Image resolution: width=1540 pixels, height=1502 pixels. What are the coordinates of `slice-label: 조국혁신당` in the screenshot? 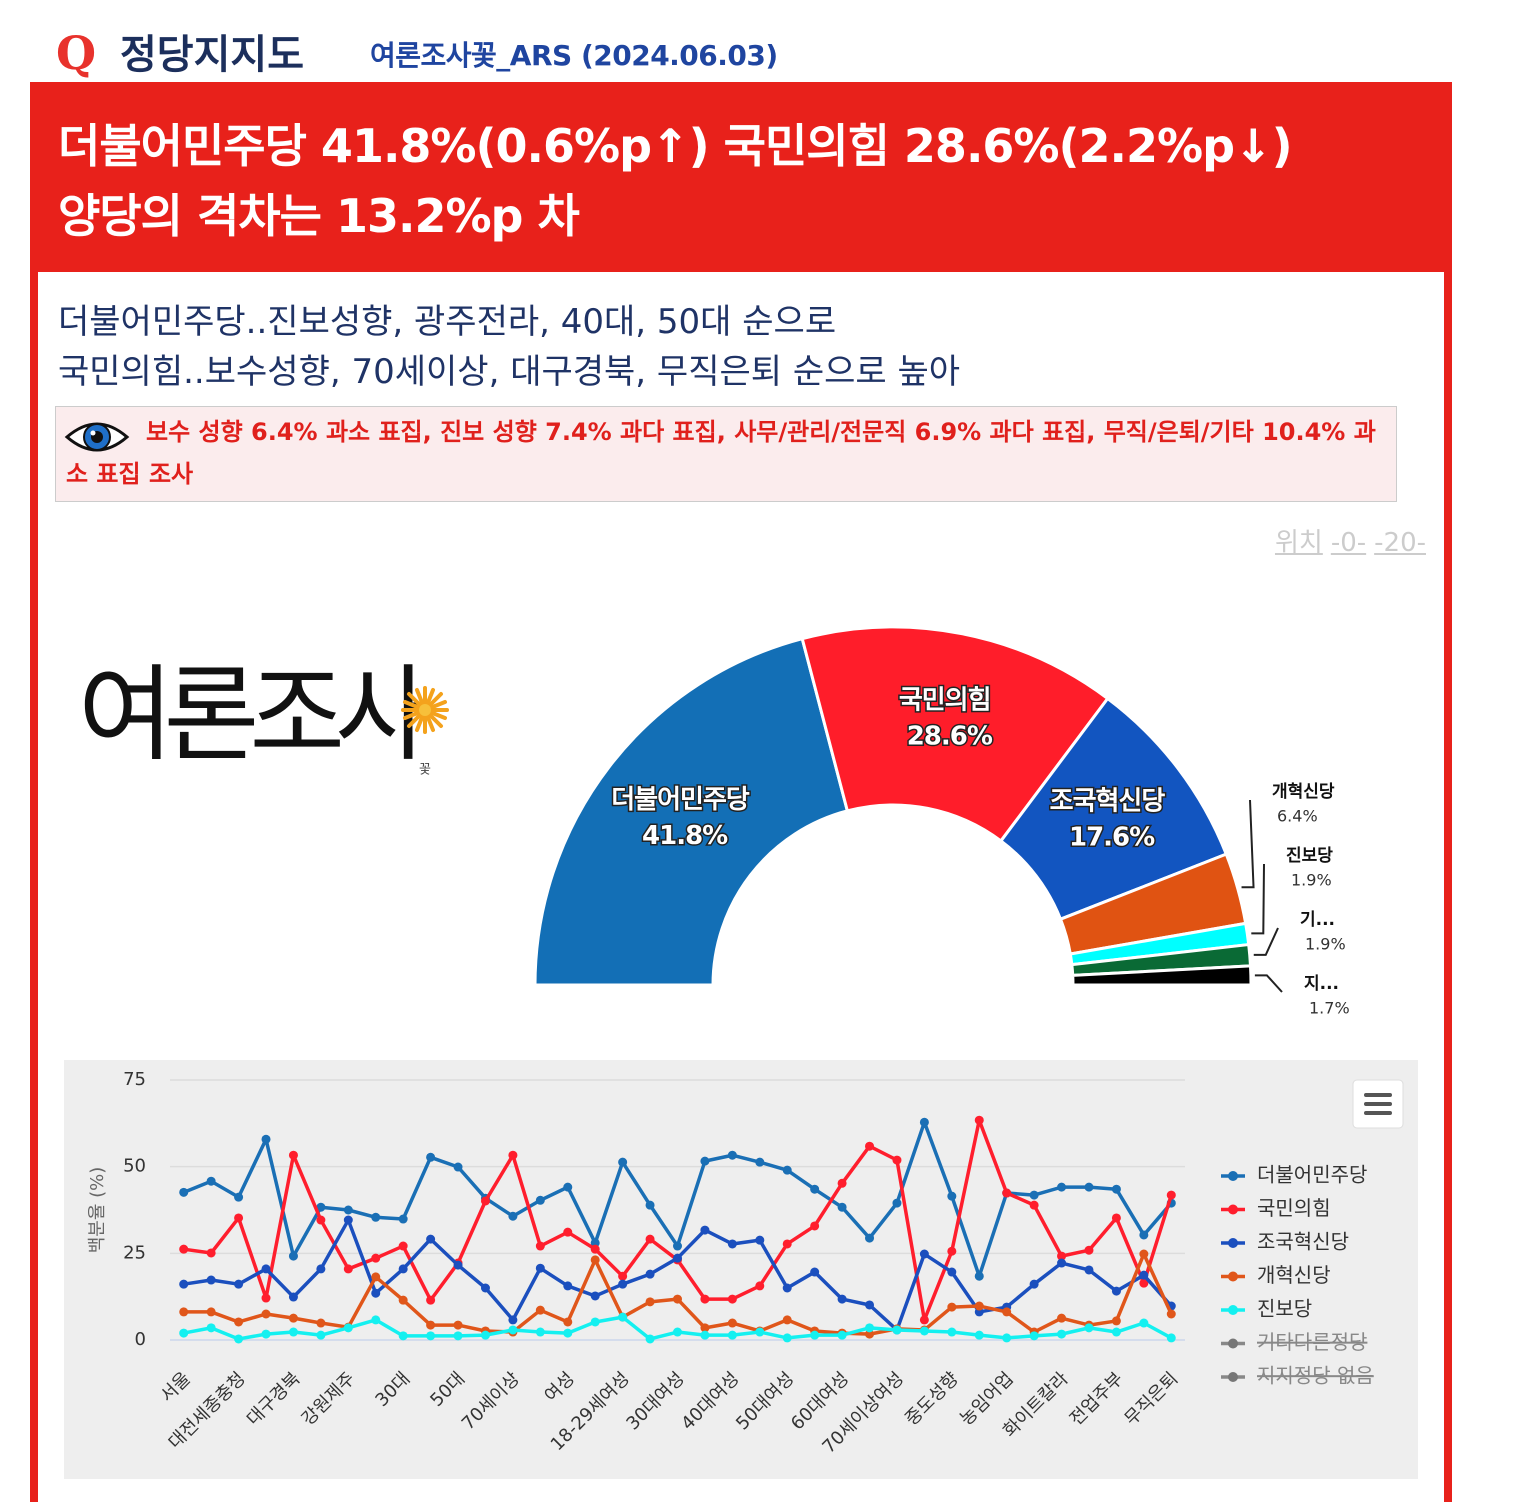 It's located at (1108, 801).